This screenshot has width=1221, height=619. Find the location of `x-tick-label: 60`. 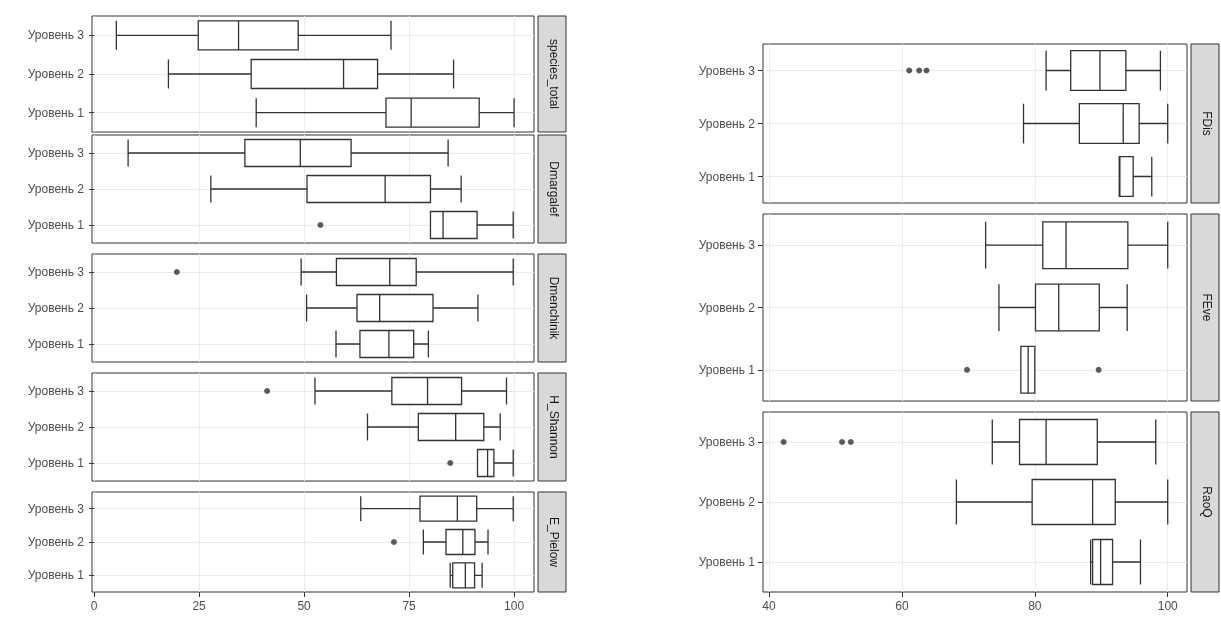

x-tick-label: 60 is located at coordinates (902, 606).